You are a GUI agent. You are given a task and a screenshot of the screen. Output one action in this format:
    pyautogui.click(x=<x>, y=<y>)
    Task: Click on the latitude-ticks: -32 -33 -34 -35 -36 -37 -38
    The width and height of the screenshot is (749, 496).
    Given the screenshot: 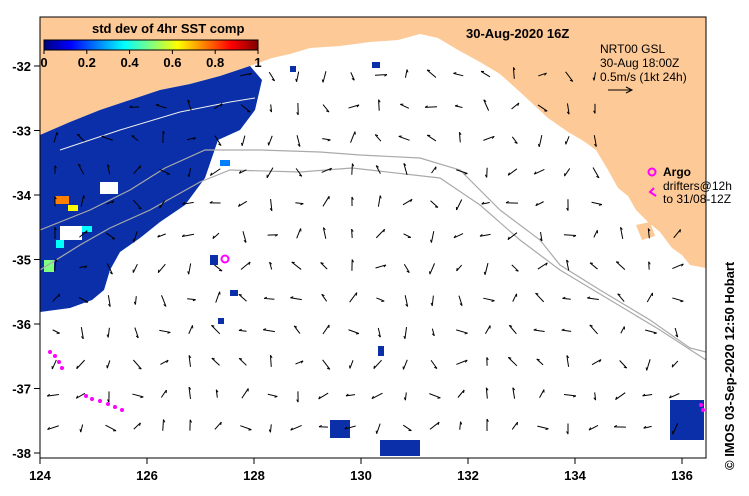 What is the action you would take?
    pyautogui.click(x=26, y=260)
    